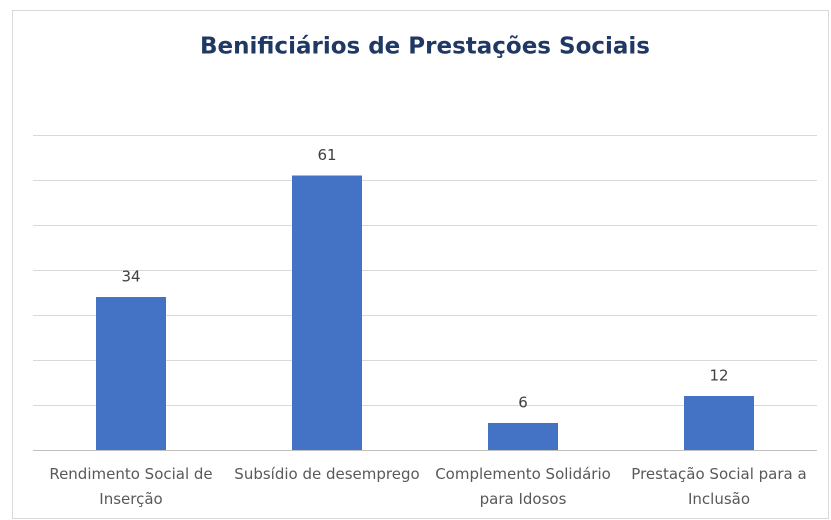  Describe the element at coordinates (131, 486) in the screenshot. I see `x-tick-label: Rendimento Social de Inserção` at that location.